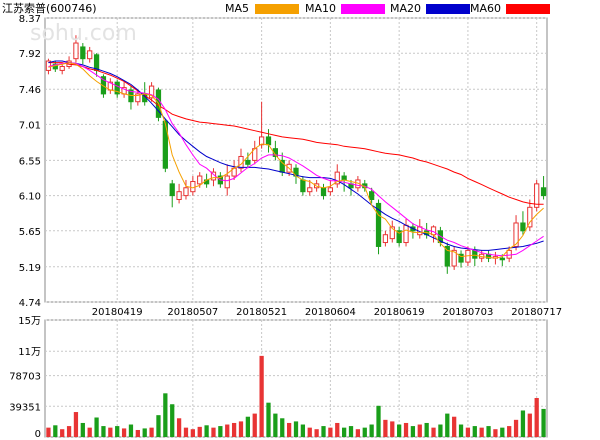 The image size is (600, 440). Describe the element at coordinates (485, 8) in the screenshot. I see `legend-label: MA60` at that location.